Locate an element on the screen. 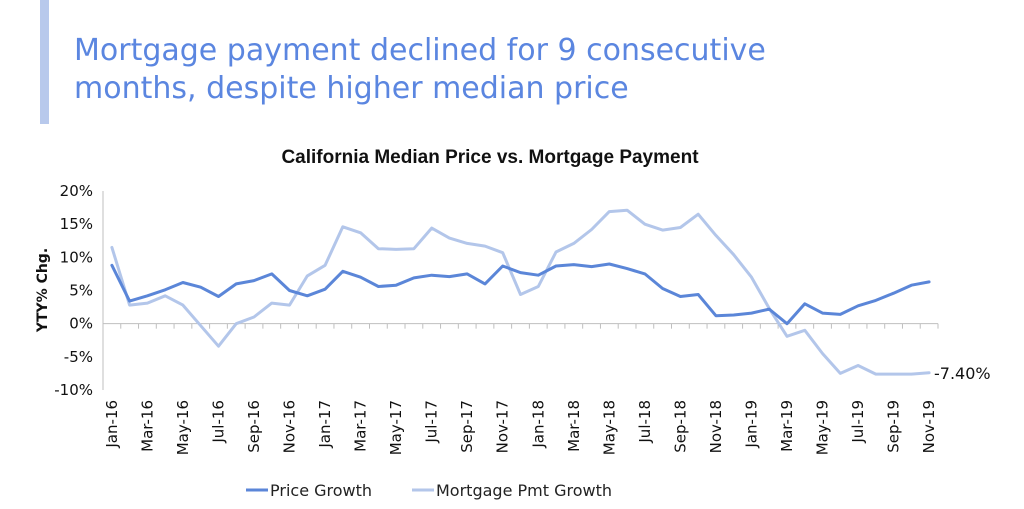  legend: Price Growth Mortgage Pmt Growth is located at coordinates (429, 490).